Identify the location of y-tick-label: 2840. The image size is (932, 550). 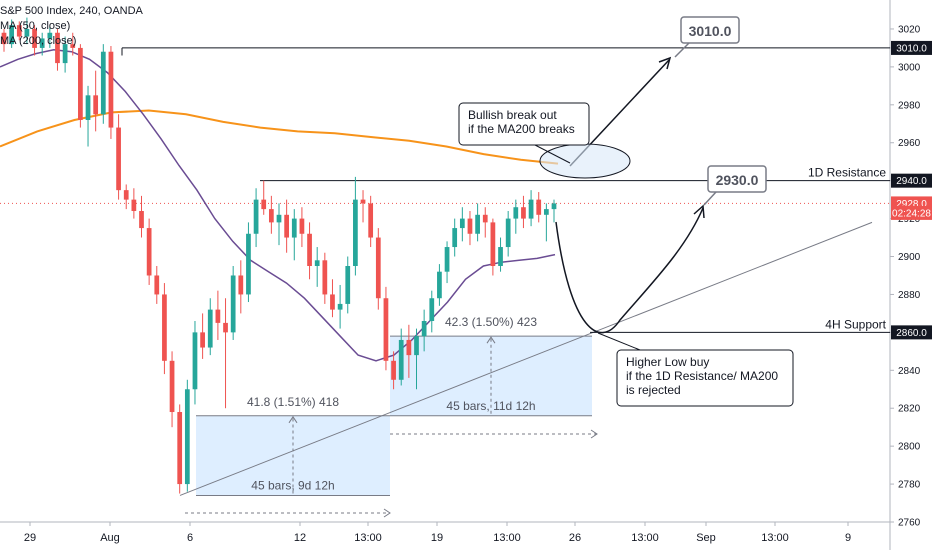
(909, 371).